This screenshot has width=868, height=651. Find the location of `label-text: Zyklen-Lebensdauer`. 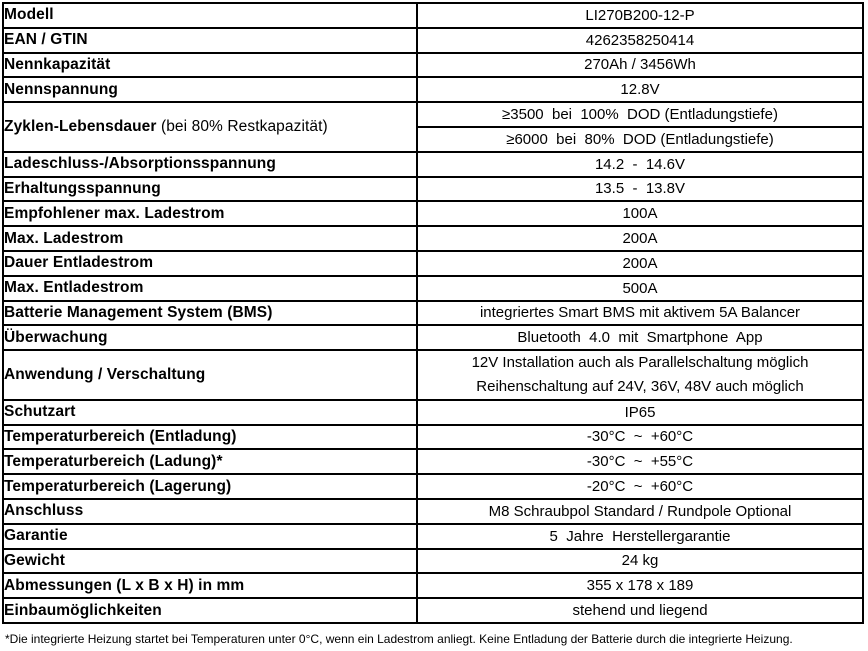

label-text: Zyklen-Lebensdauer is located at coordinates (80, 126).